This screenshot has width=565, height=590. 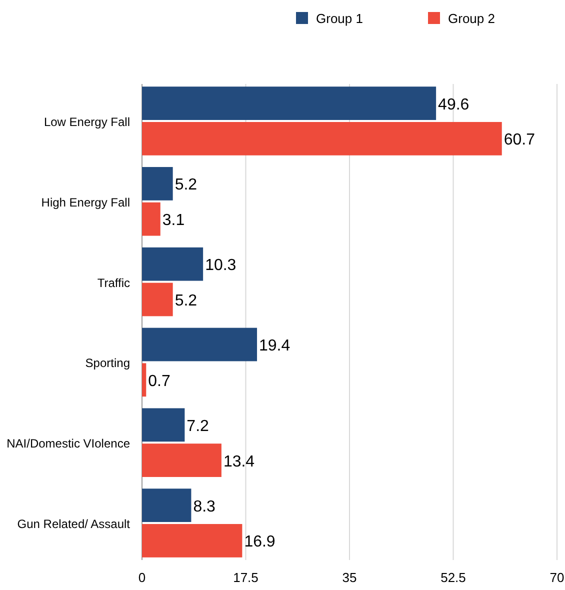 I want to click on x-tick-label: 70, so click(x=557, y=577).